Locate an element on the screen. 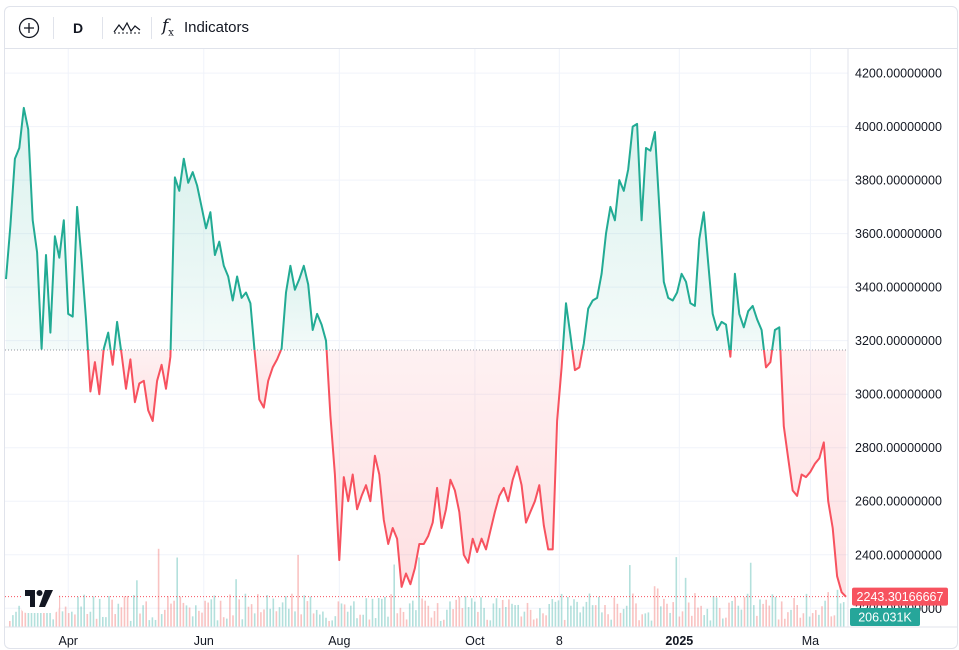  time-tick-label: Oct is located at coordinates (475, 641).